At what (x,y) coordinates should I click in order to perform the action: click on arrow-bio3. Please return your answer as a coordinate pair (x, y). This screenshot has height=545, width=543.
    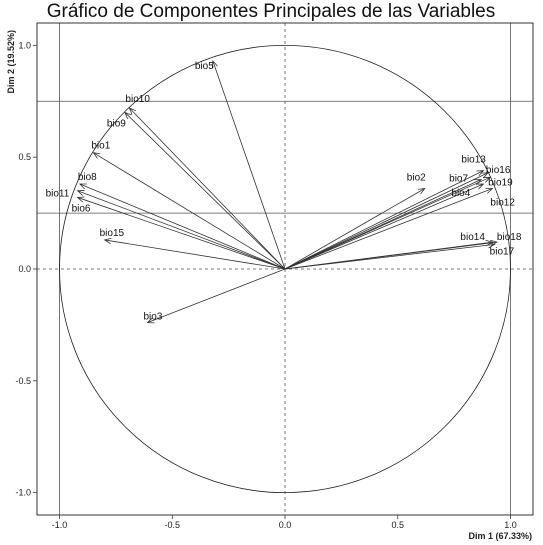
    Looking at the image, I should click on (216, 296).